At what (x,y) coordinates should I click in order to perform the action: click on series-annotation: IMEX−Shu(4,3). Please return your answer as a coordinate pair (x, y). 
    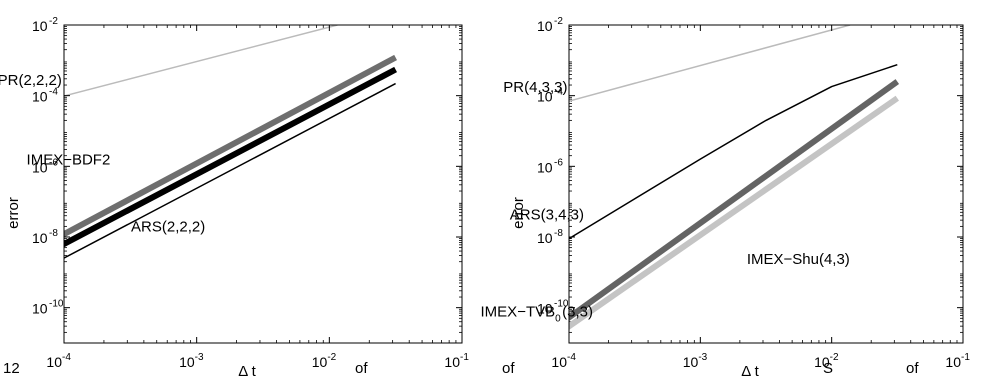
    Looking at the image, I should click on (798, 259).